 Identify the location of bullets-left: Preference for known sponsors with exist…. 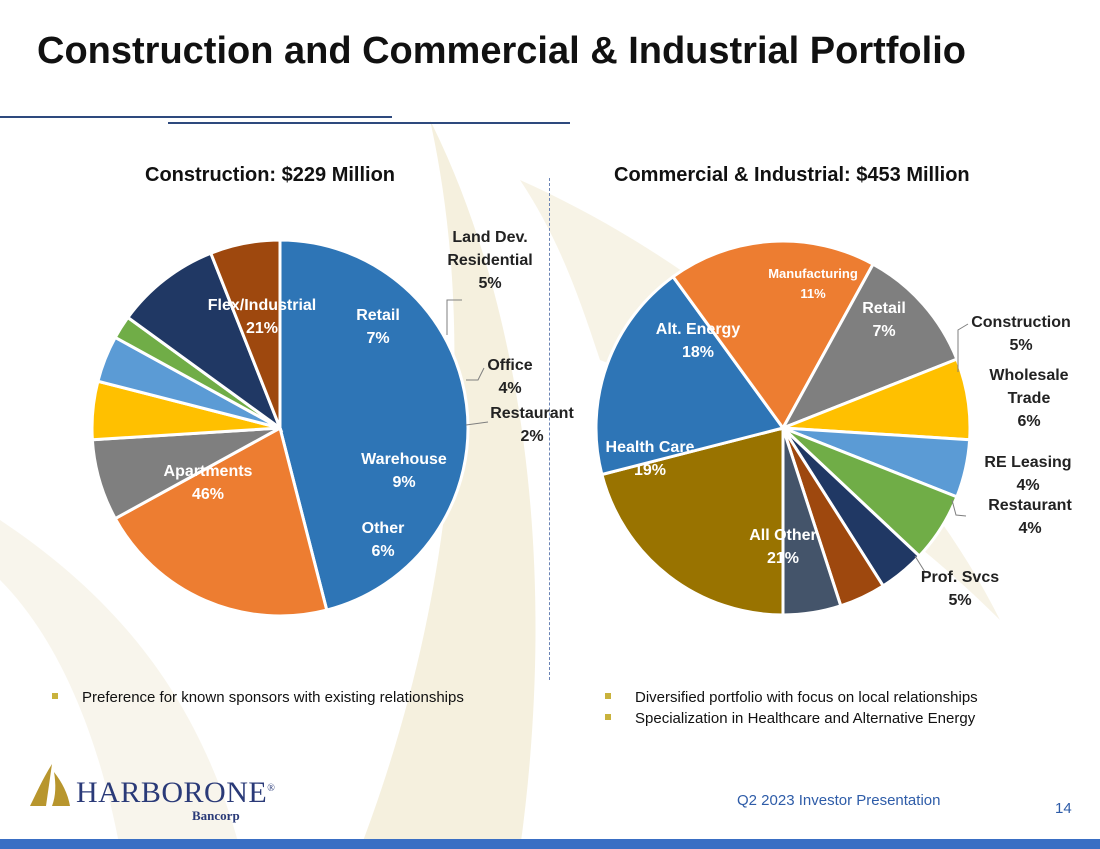
(258, 697).